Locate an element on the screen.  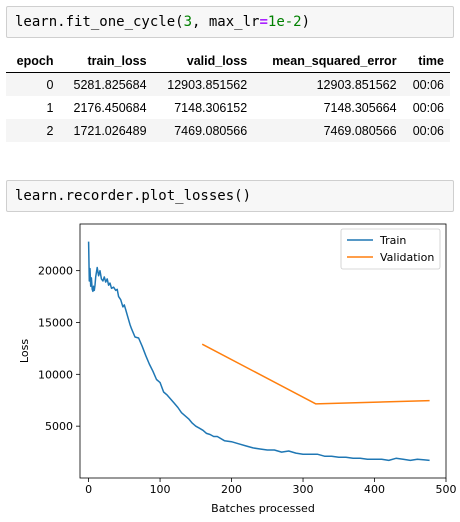
cell-valid-loss: 12903.851562 is located at coordinates (203, 84).